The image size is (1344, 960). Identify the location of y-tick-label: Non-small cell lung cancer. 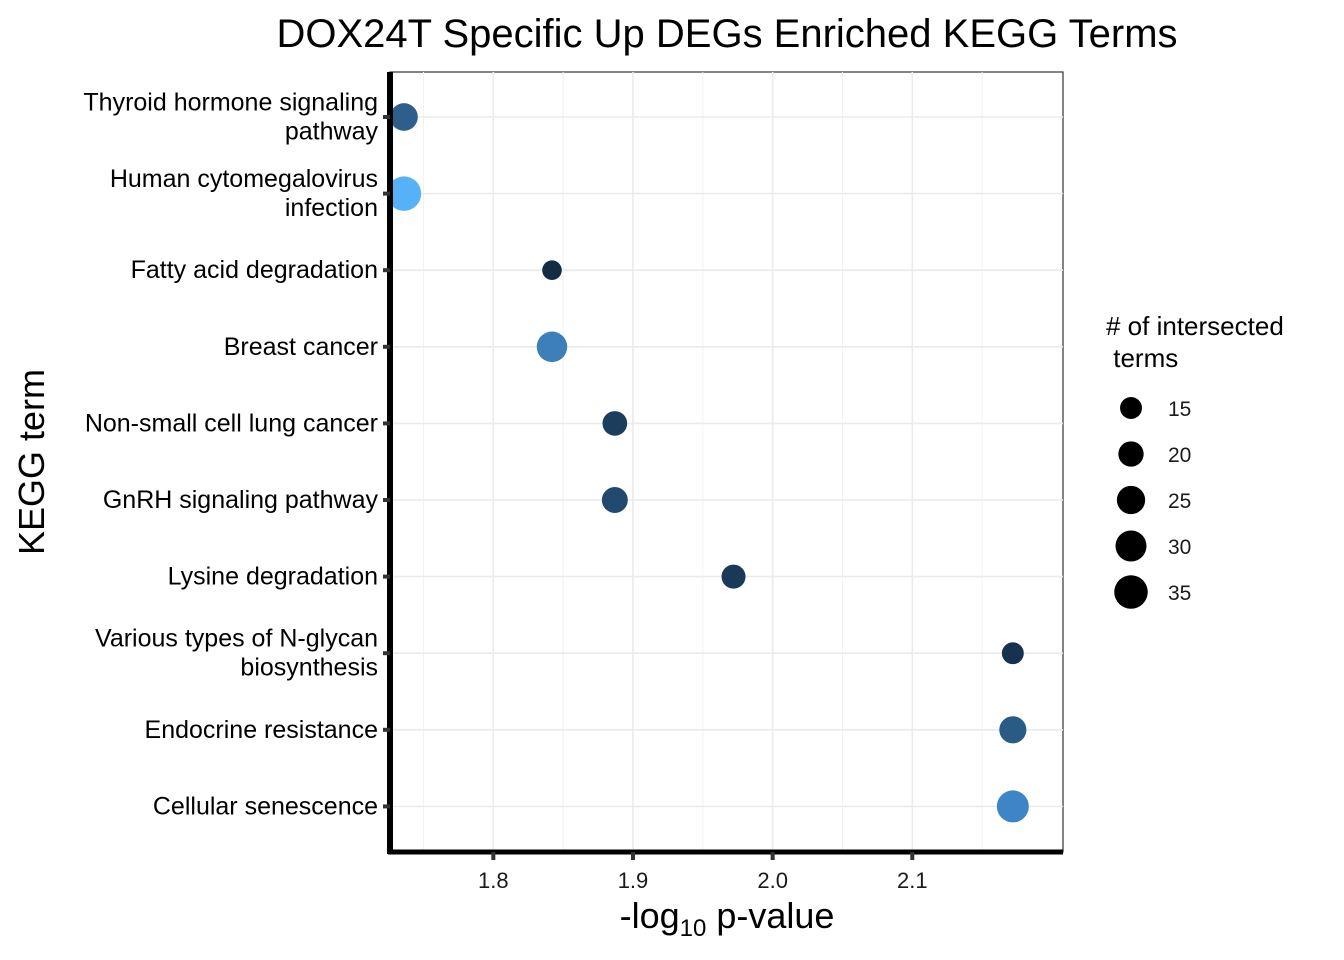
(231, 423).